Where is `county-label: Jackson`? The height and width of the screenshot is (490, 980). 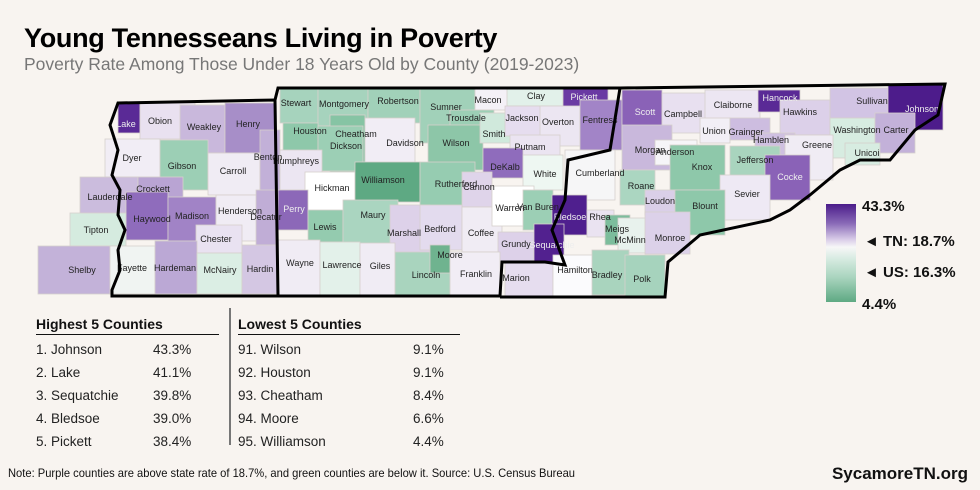
county-label: Jackson is located at coordinates (521, 118).